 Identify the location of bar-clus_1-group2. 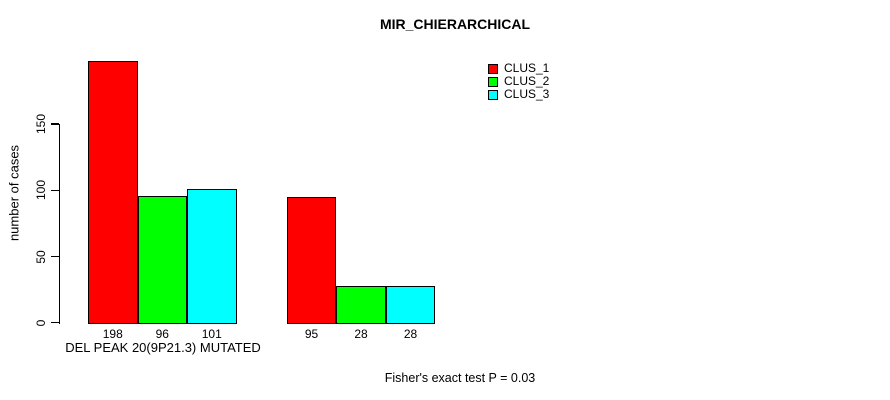
(311, 260).